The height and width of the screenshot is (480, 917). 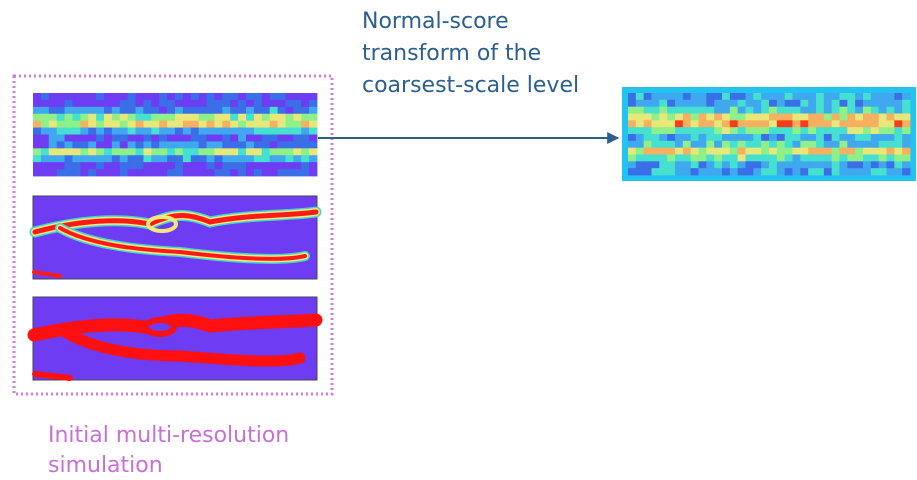 What do you see at coordinates (435, 21) in the screenshot?
I see `annotation-line: Normal-score` at bounding box center [435, 21].